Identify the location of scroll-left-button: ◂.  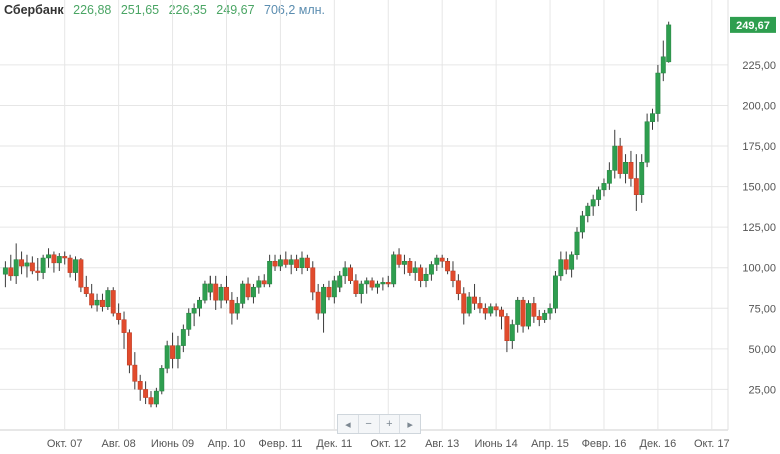
(348, 424).